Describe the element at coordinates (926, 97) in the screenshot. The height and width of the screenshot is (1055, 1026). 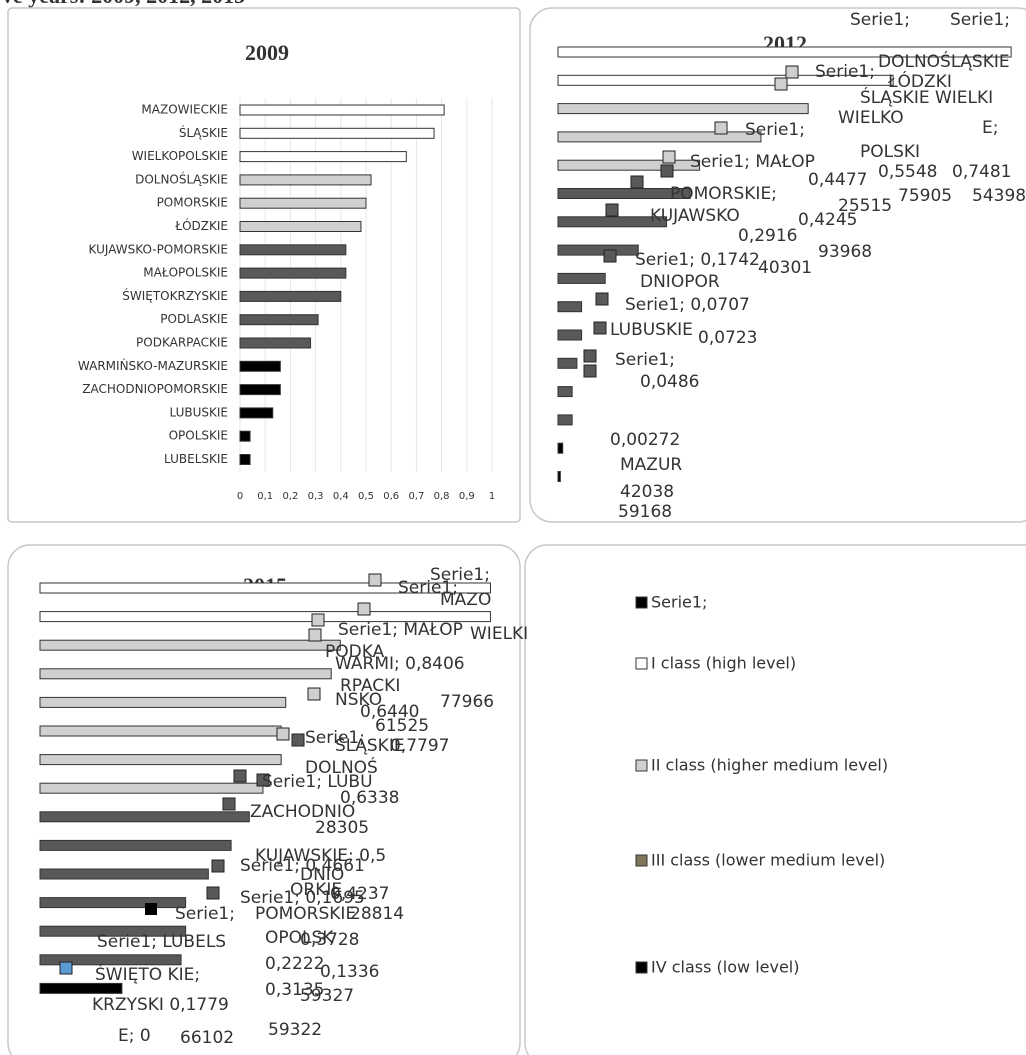
I see `data-label: ŚLĄSKIE WIELKI` at that location.